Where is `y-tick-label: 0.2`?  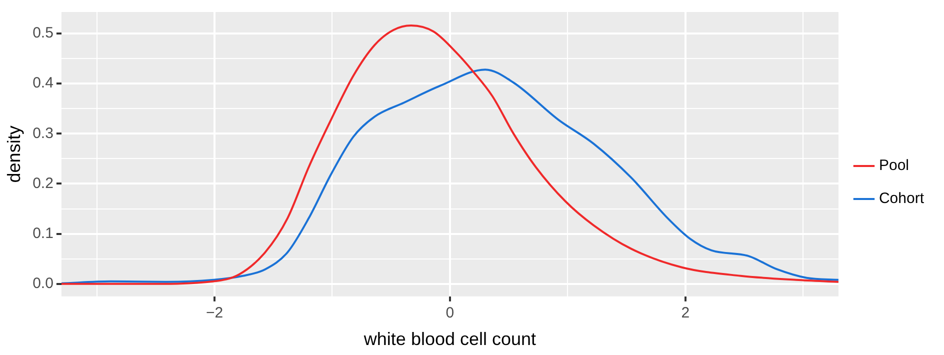
y-tick-label: 0.2 is located at coordinates (43, 183).